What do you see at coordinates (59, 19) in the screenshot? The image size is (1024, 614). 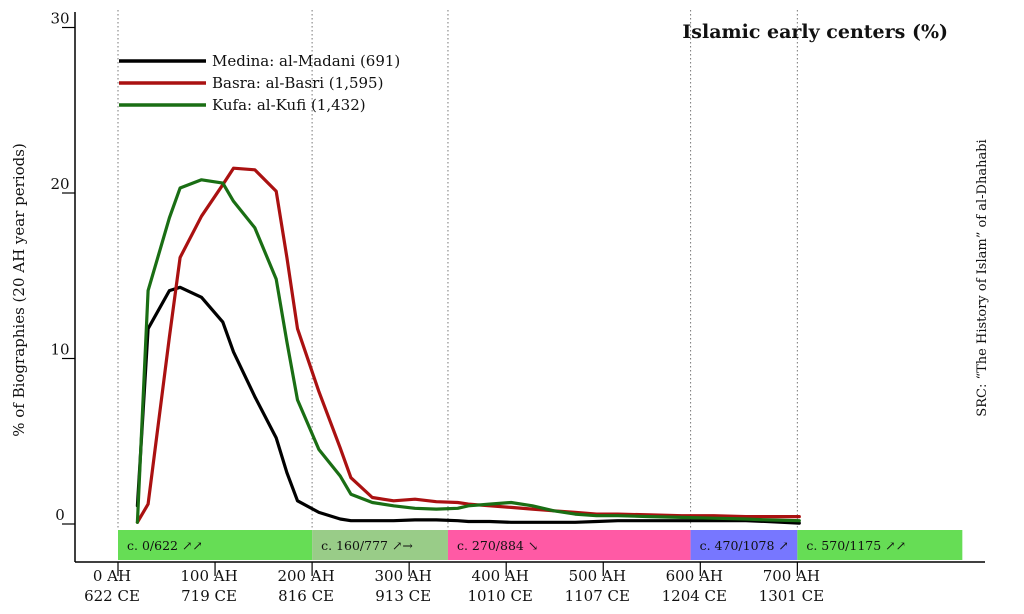 I see `y-tick-label: 30` at bounding box center [59, 19].